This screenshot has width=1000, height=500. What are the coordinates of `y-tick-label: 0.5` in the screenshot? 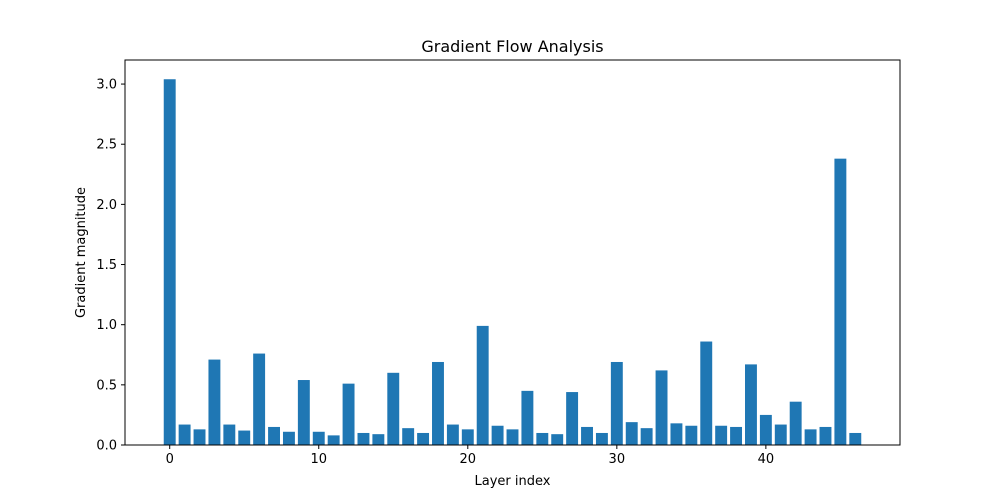 It's located at (106, 385).